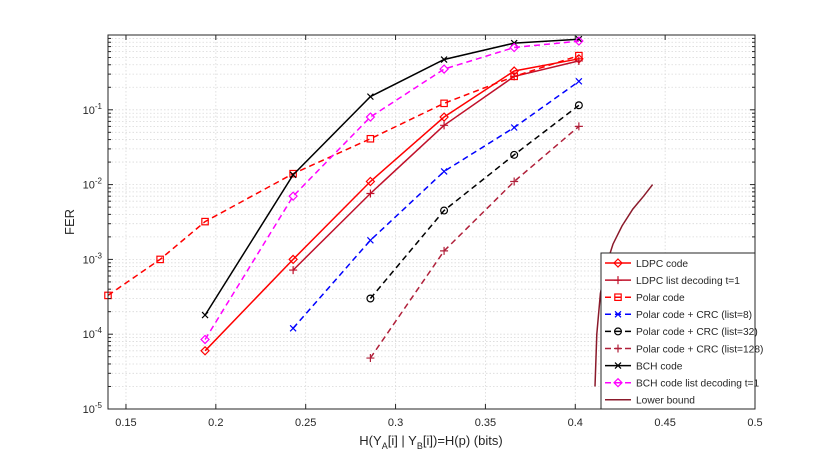 This screenshot has height=463, width=830. Describe the element at coordinates (694, 315) in the screenshot. I see `legend-label: Polar code + CRC (list=8)` at that location.